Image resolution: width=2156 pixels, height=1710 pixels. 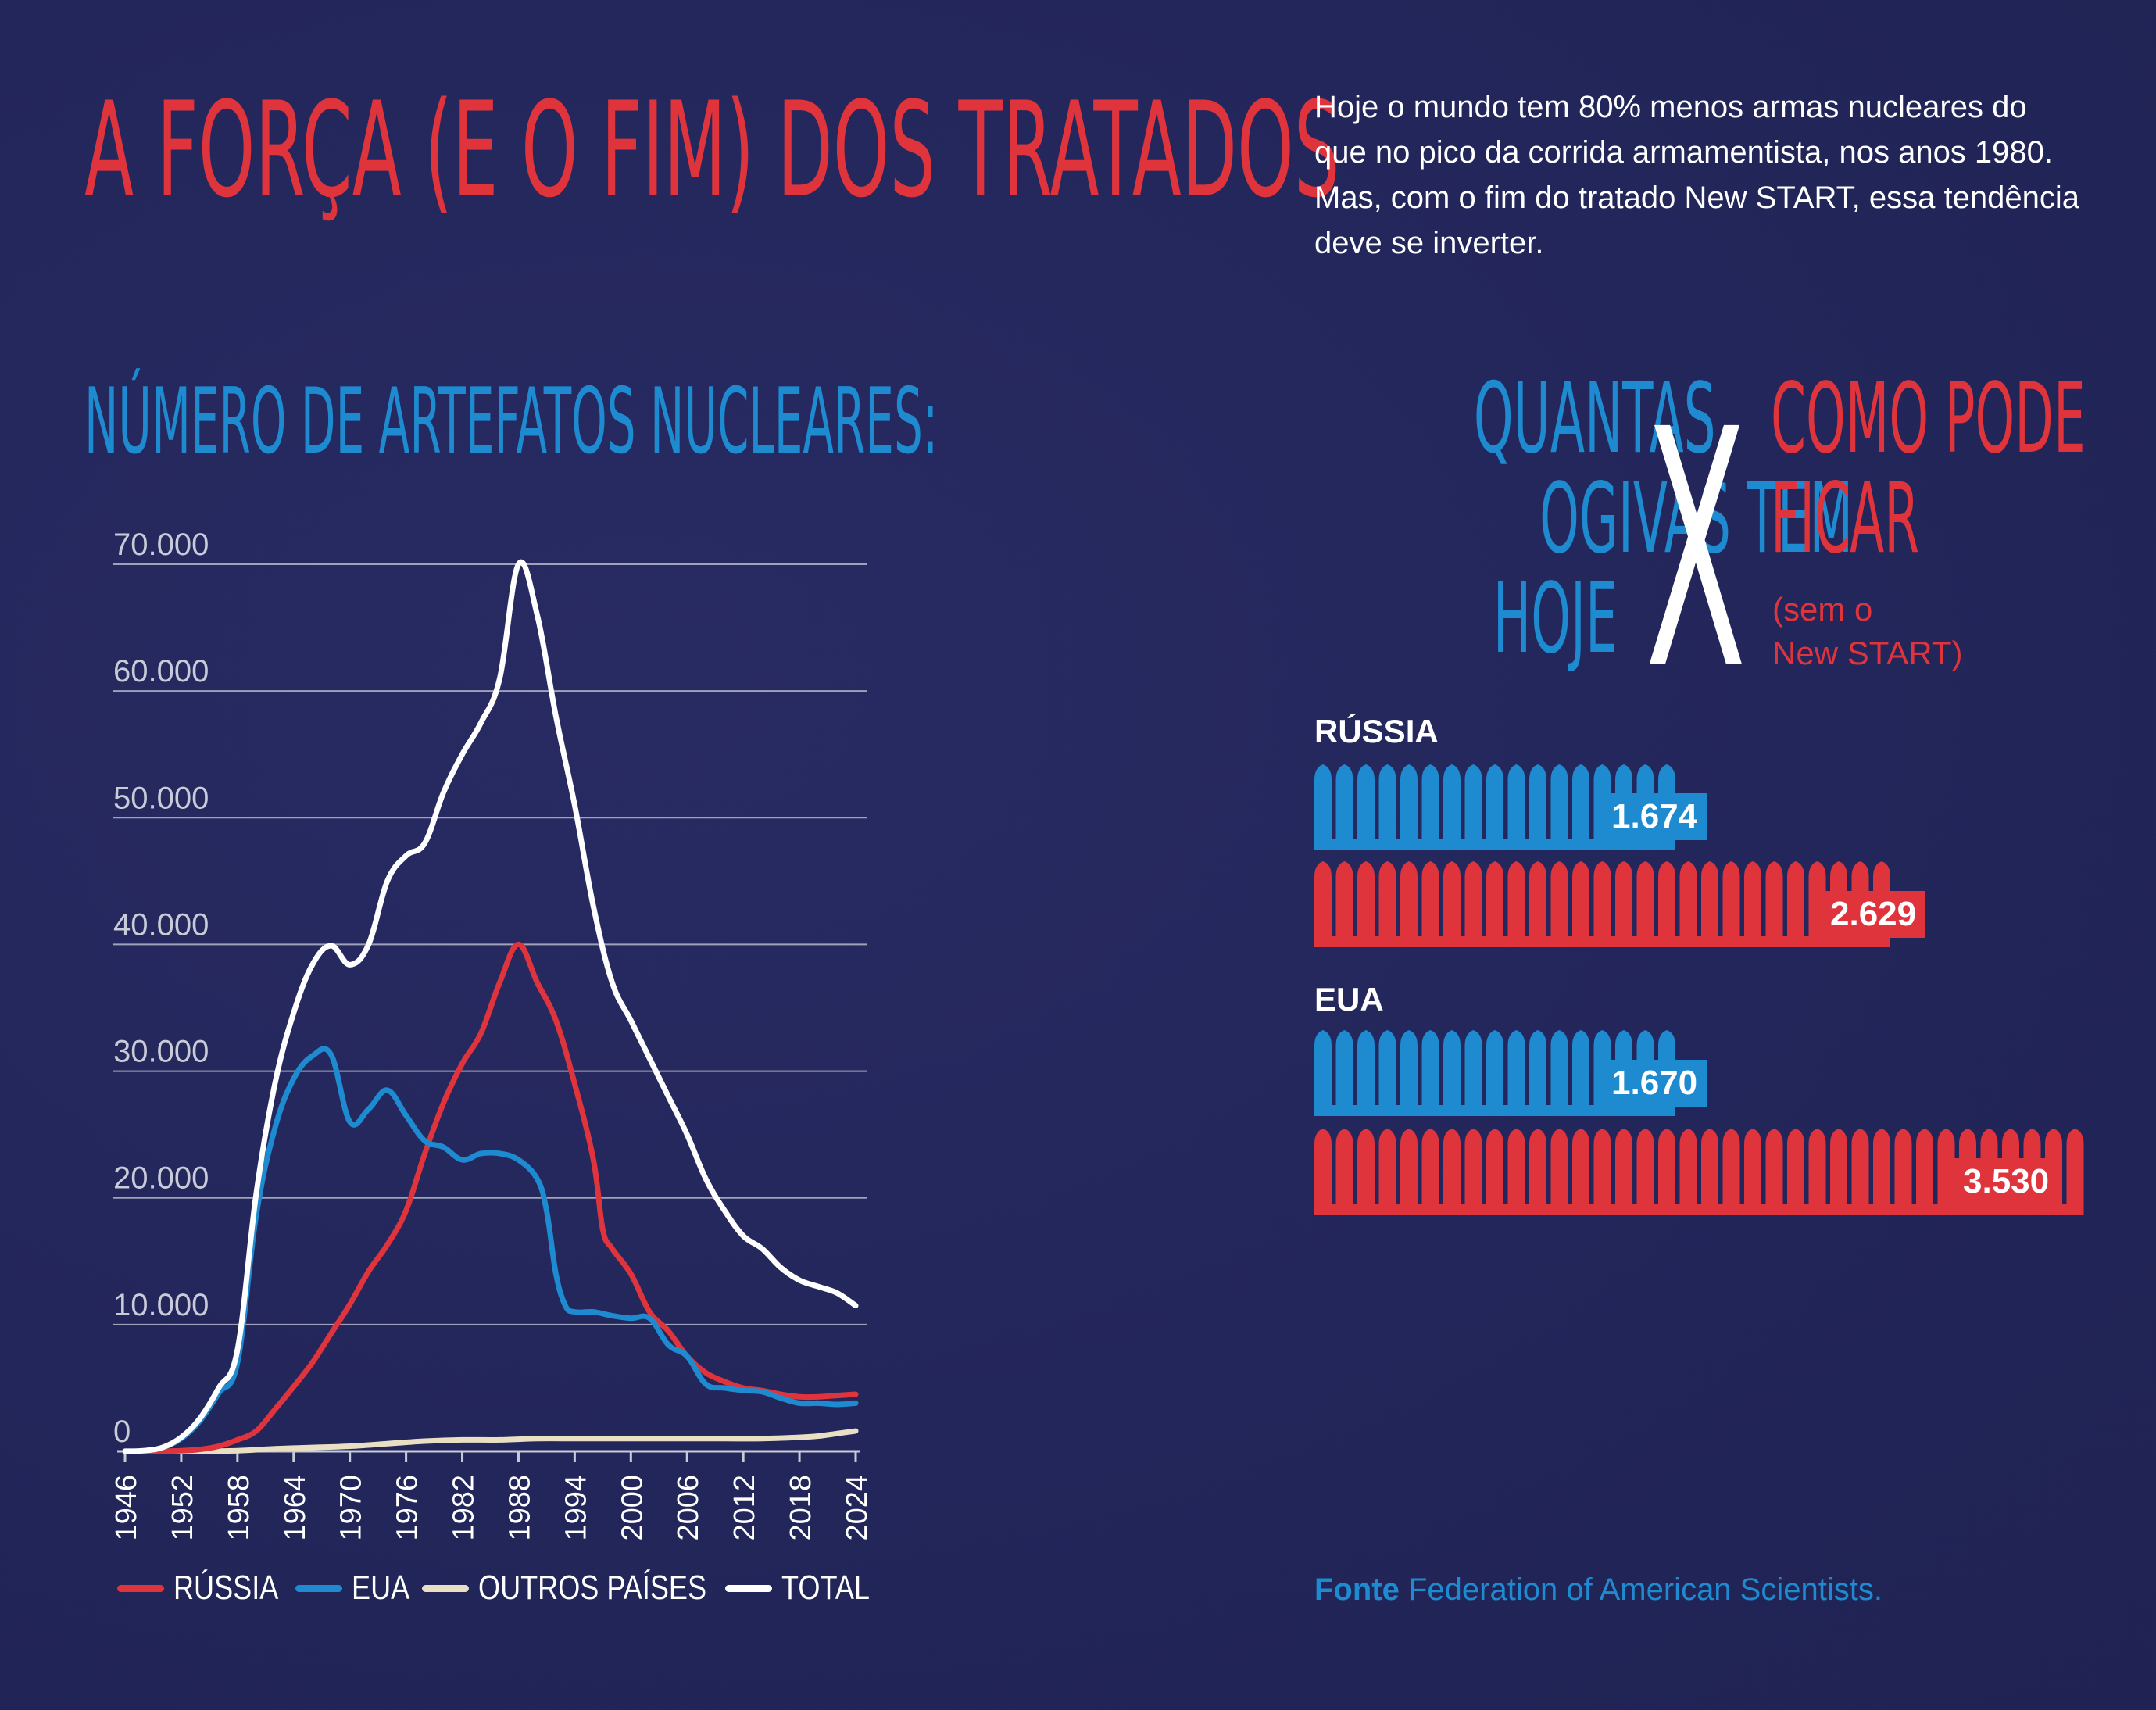 What do you see at coordinates (1594, 419) in the screenshot?
I see `comparison-left-line: QUANTAS` at bounding box center [1594, 419].